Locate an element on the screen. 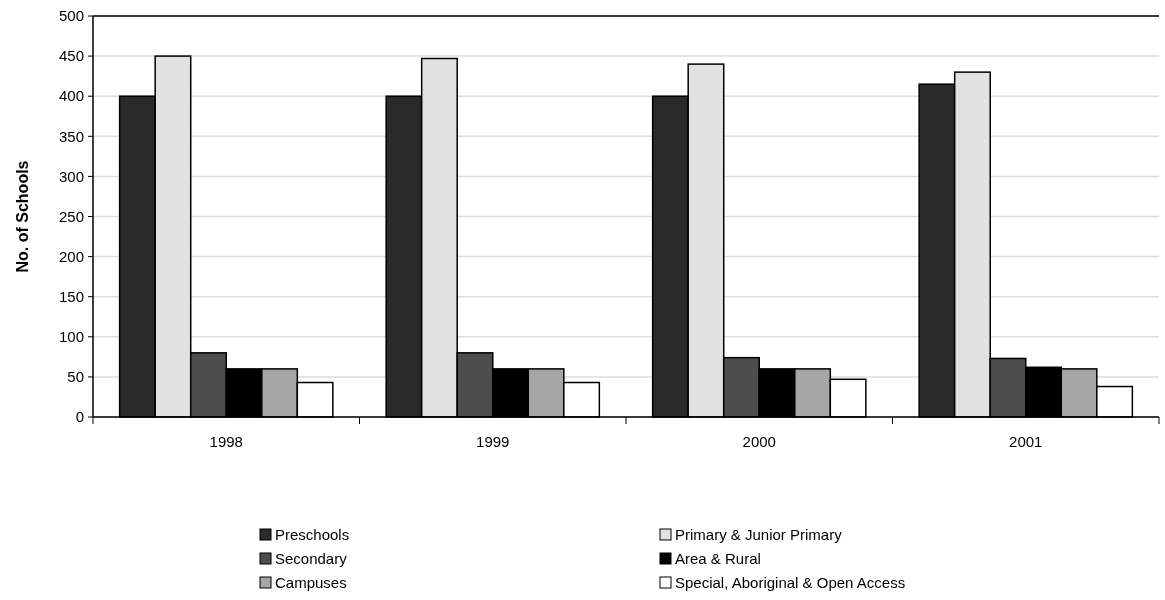 This screenshot has width=1165, height=600. y-axis-title: No. of Schools is located at coordinates (22, 216).